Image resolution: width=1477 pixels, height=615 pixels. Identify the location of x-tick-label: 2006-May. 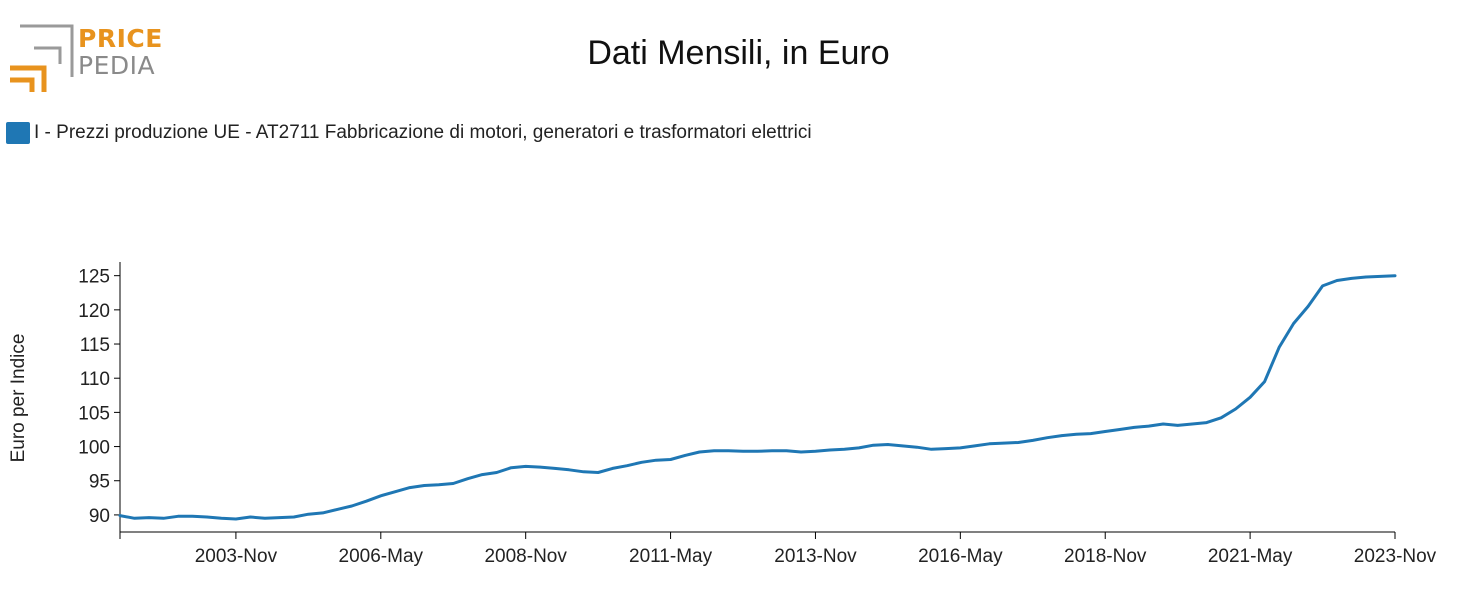
(381, 556).